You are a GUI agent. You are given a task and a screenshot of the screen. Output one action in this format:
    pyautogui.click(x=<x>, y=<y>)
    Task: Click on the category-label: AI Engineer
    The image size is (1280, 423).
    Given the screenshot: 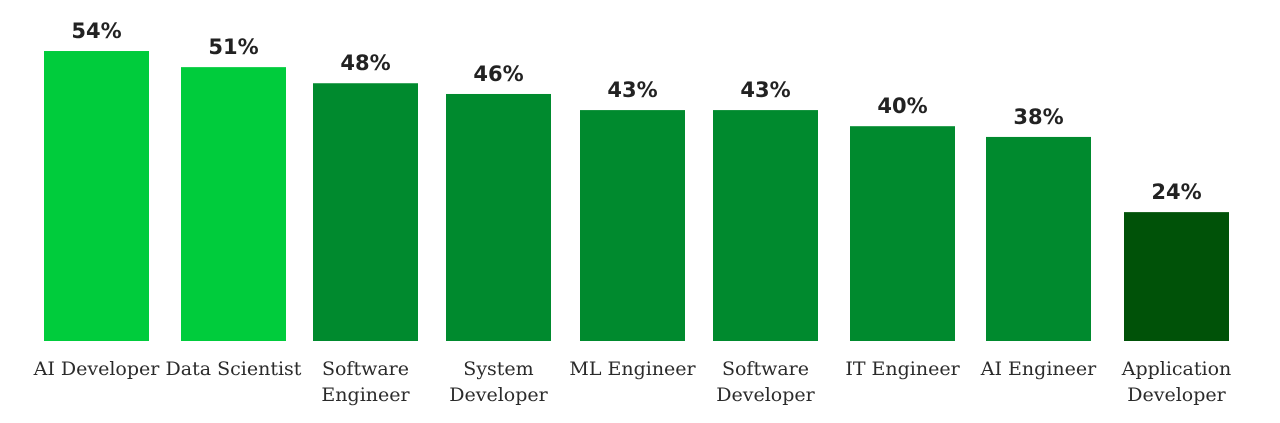 What is the action you would take?
    pyautogui.click(x=1038, y=369)
    